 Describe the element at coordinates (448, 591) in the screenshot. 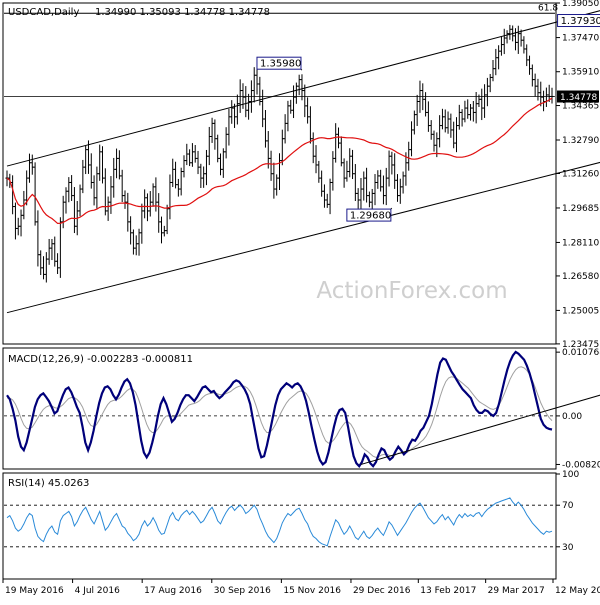

I see `x-tick-label: 13 Feb 2017` at that location.